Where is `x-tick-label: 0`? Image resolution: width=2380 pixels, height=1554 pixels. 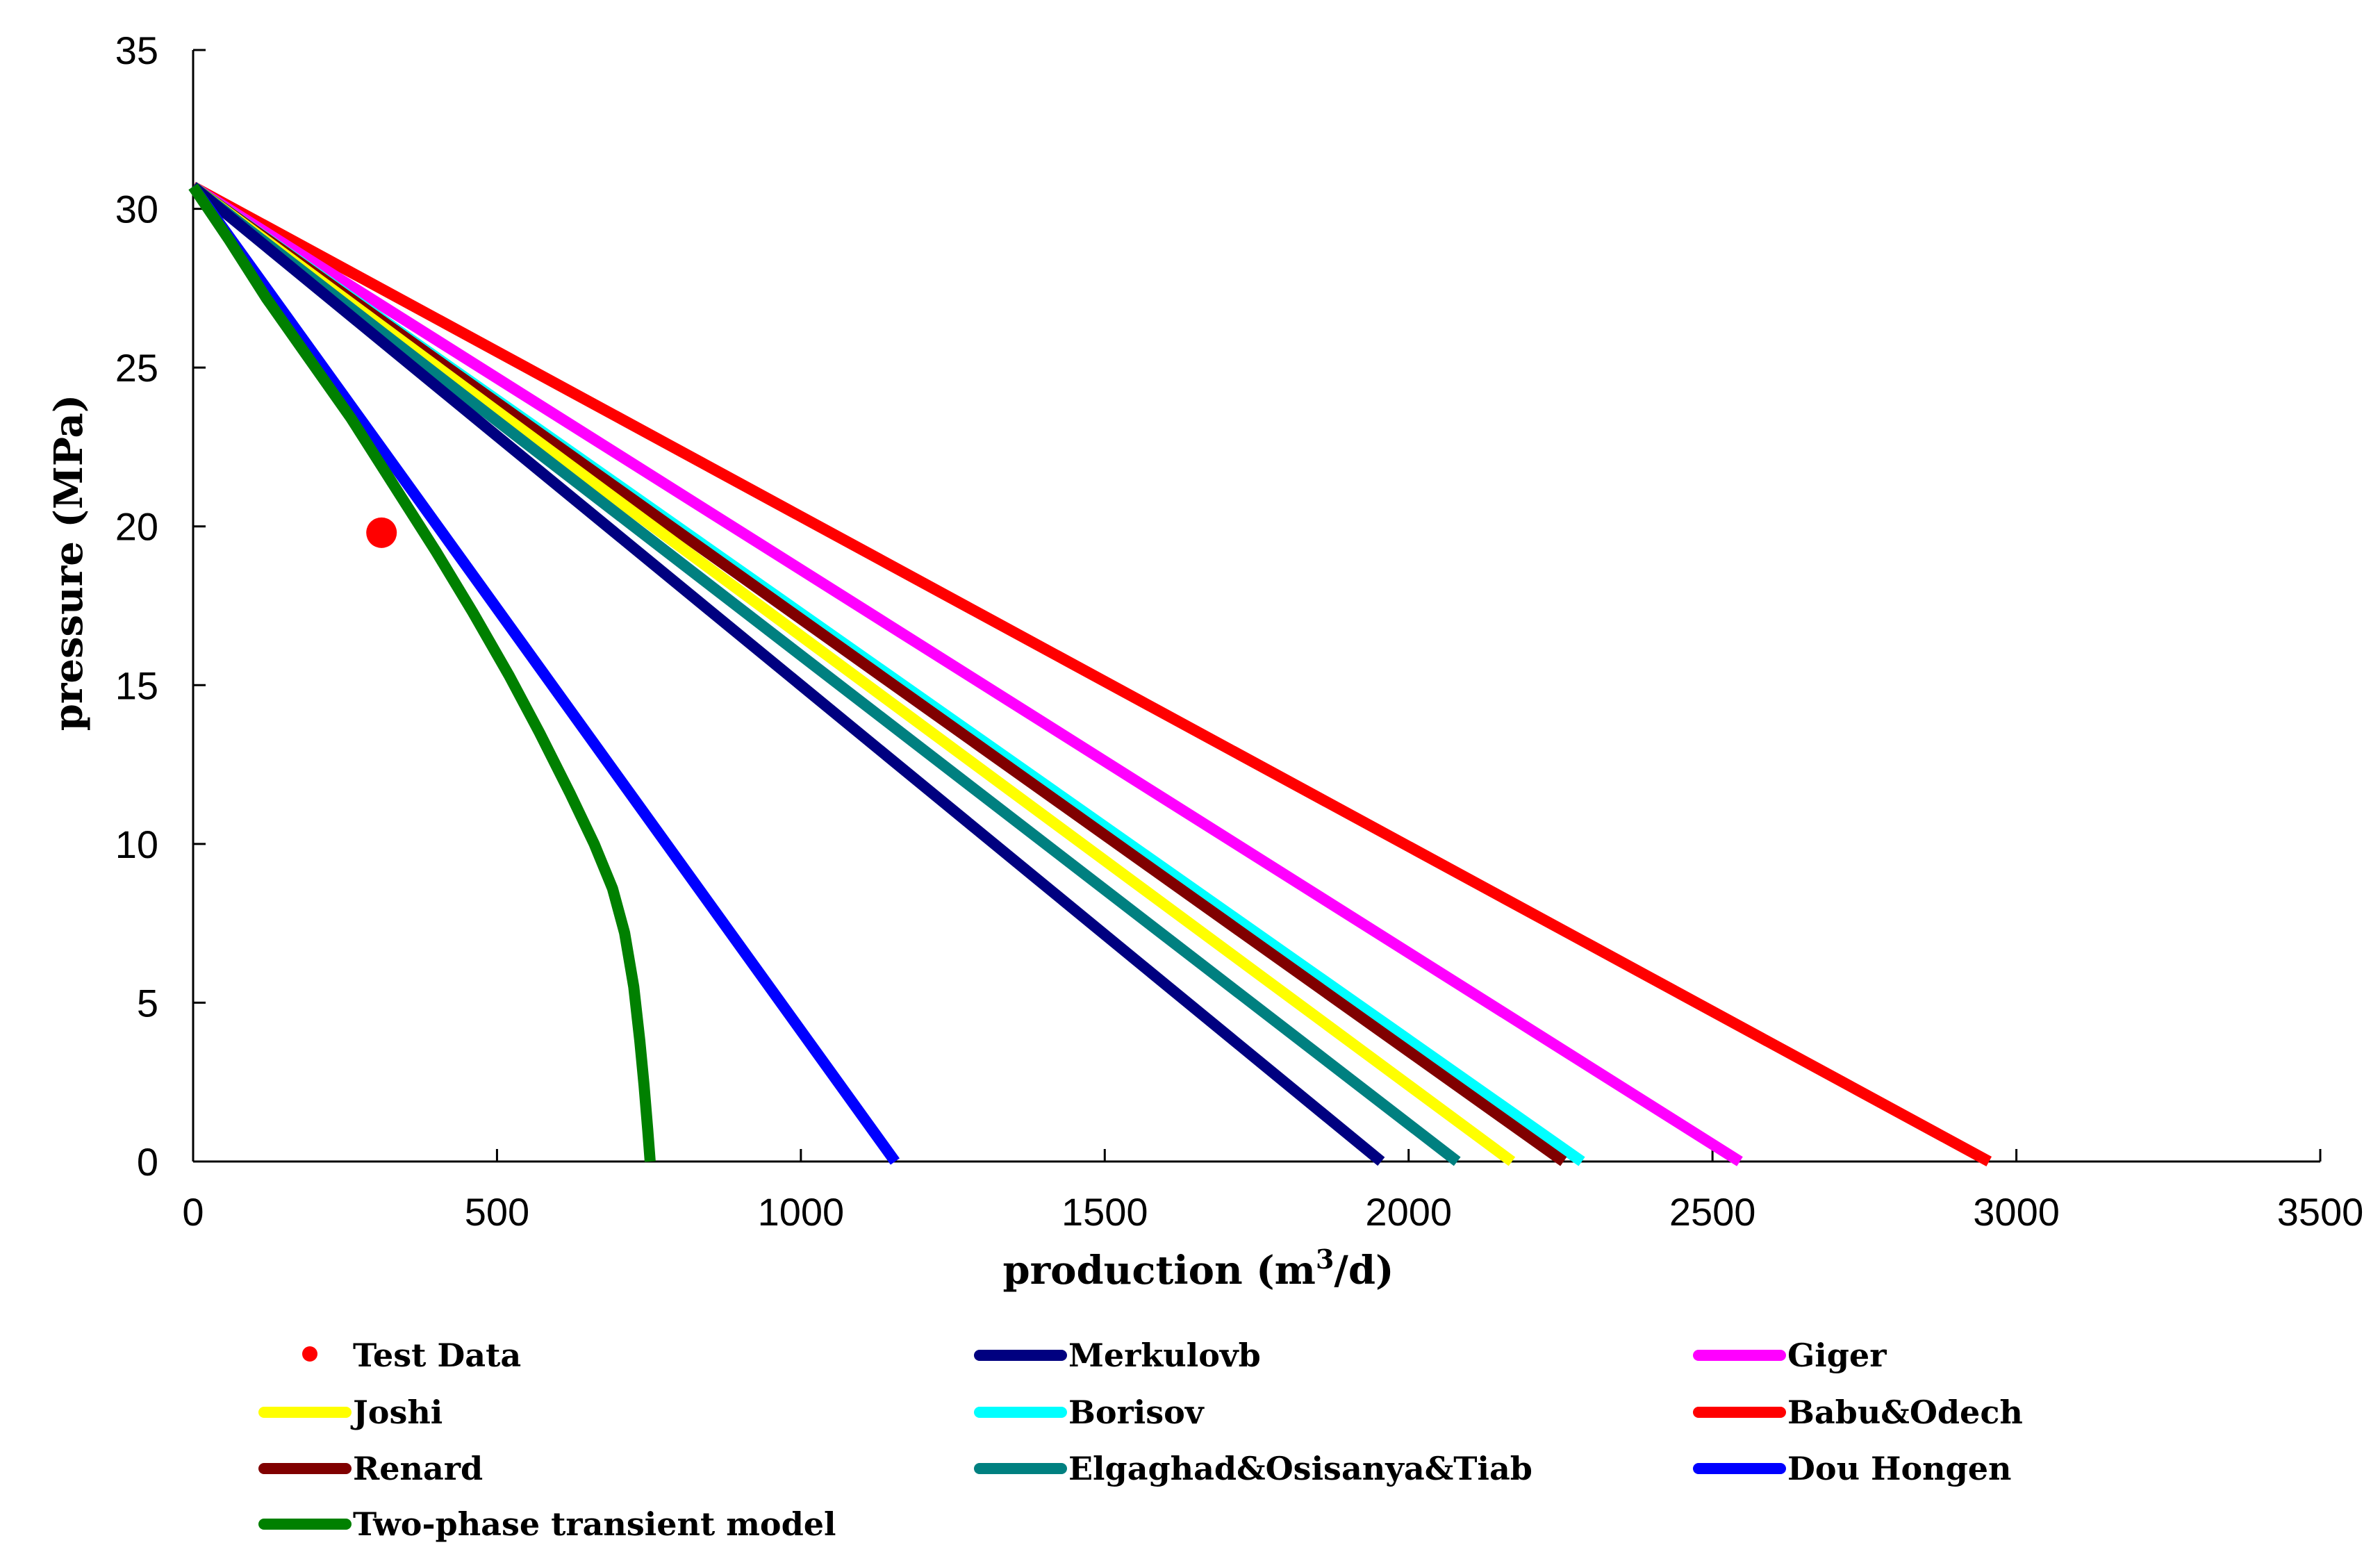 x-tick-label: 0 is located at coordinates (193, 1212).